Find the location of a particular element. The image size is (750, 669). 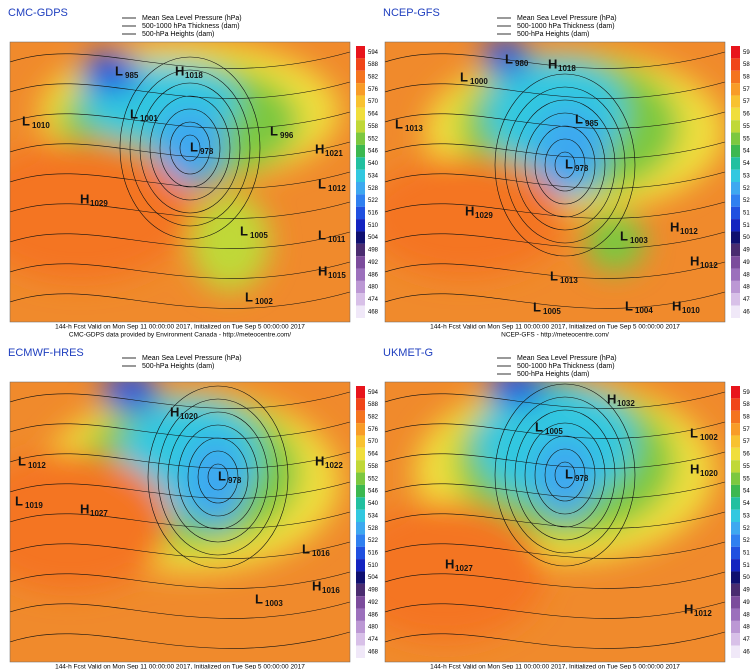

pressure-center-value: 1003 is located at coordinates (274, 603).